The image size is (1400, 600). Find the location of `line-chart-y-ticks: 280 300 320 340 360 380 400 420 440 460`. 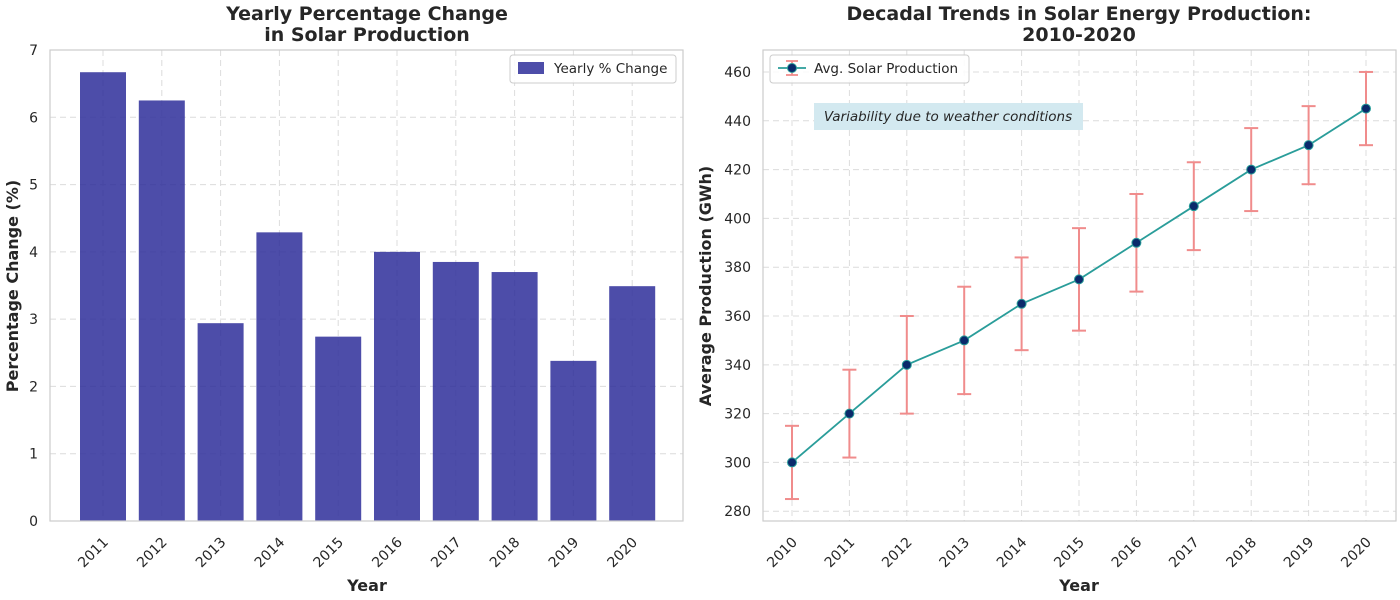

line-chart-y-ticks: 280 300 320 340 360 380 400 420 440 460 is located at coordinates (737, 292).